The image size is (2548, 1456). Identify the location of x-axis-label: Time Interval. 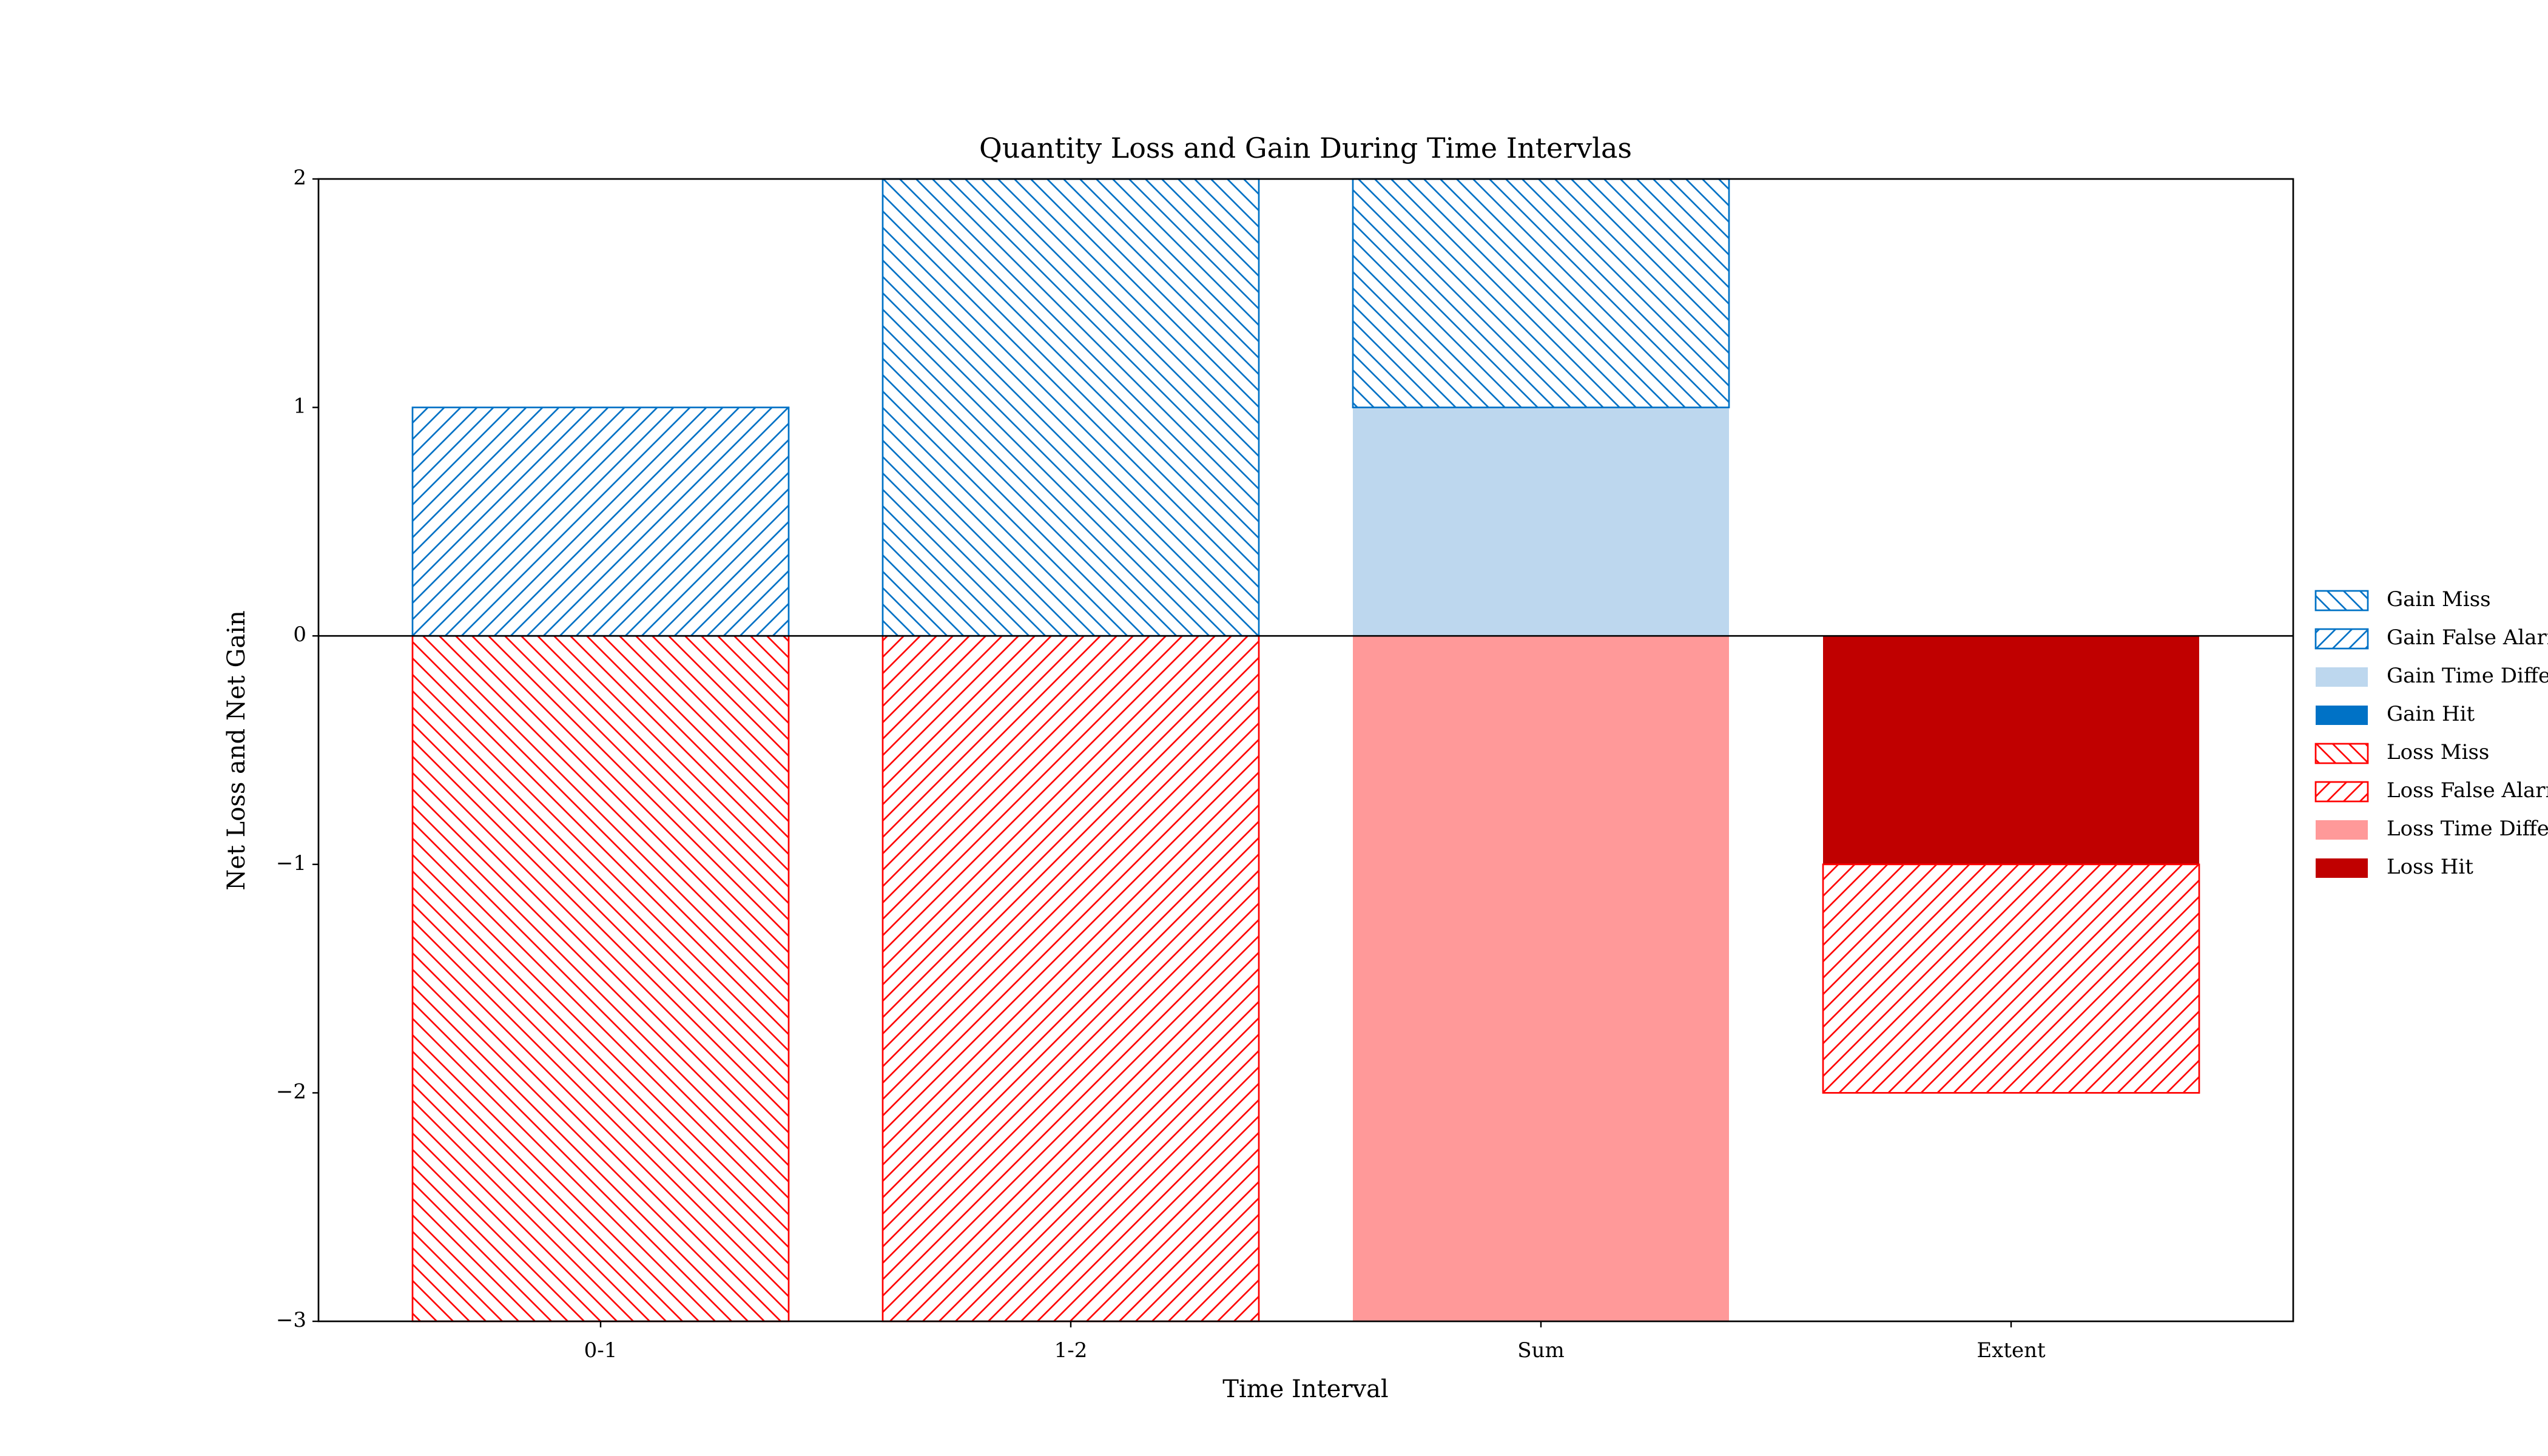
(1305, 1389).